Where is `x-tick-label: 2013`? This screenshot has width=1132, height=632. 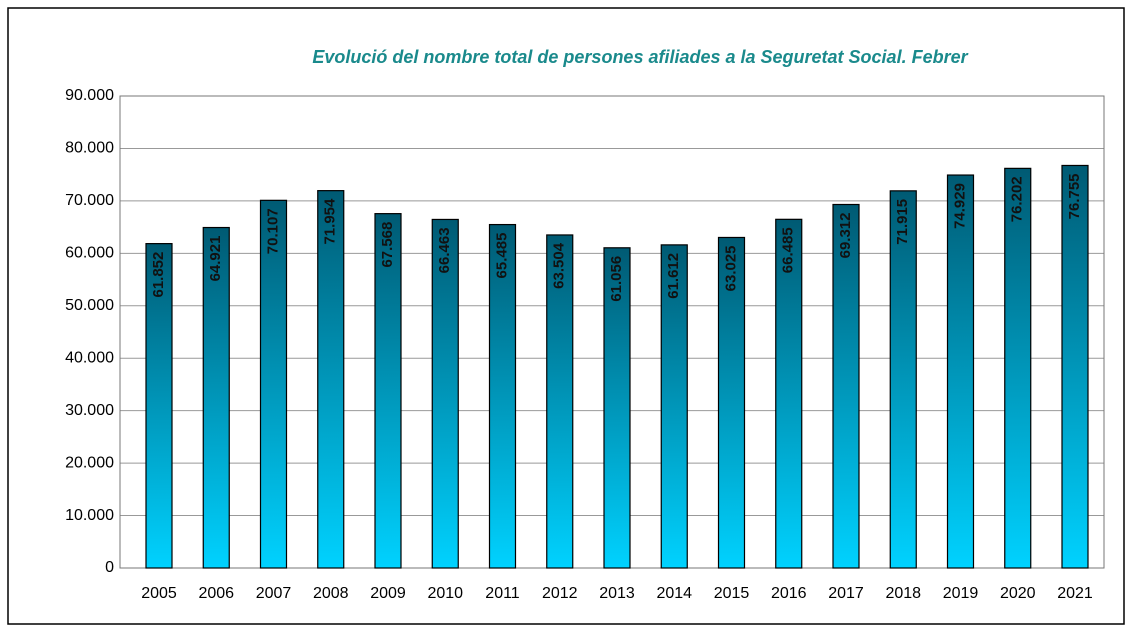
x-tick-label: 2013 is located at coordinates (617, 593).